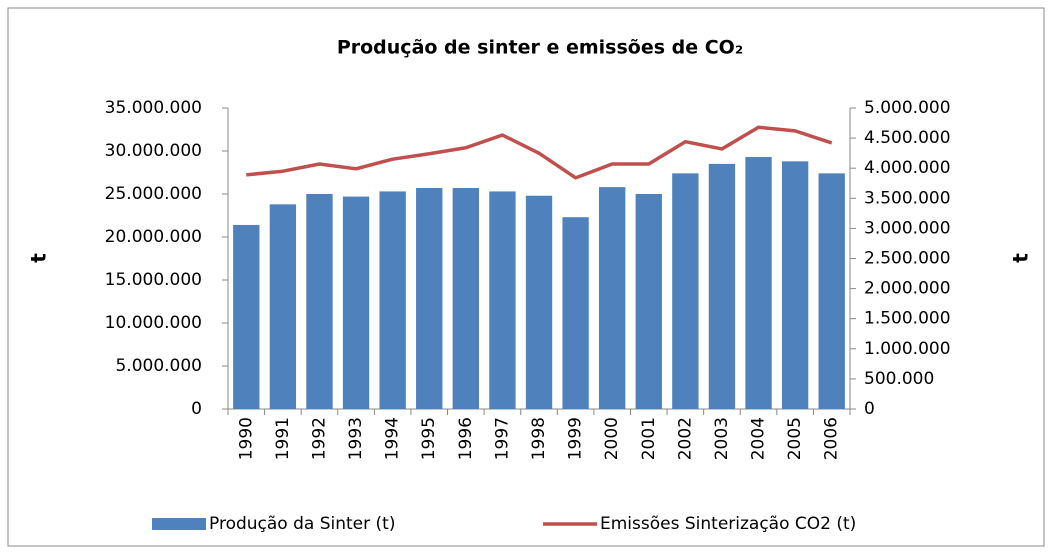 This screenshot has height=556, width=1054. Describe the element at coordinates (685, 438) in the screenshot. I see `x-tick-label: 2002` at that location.